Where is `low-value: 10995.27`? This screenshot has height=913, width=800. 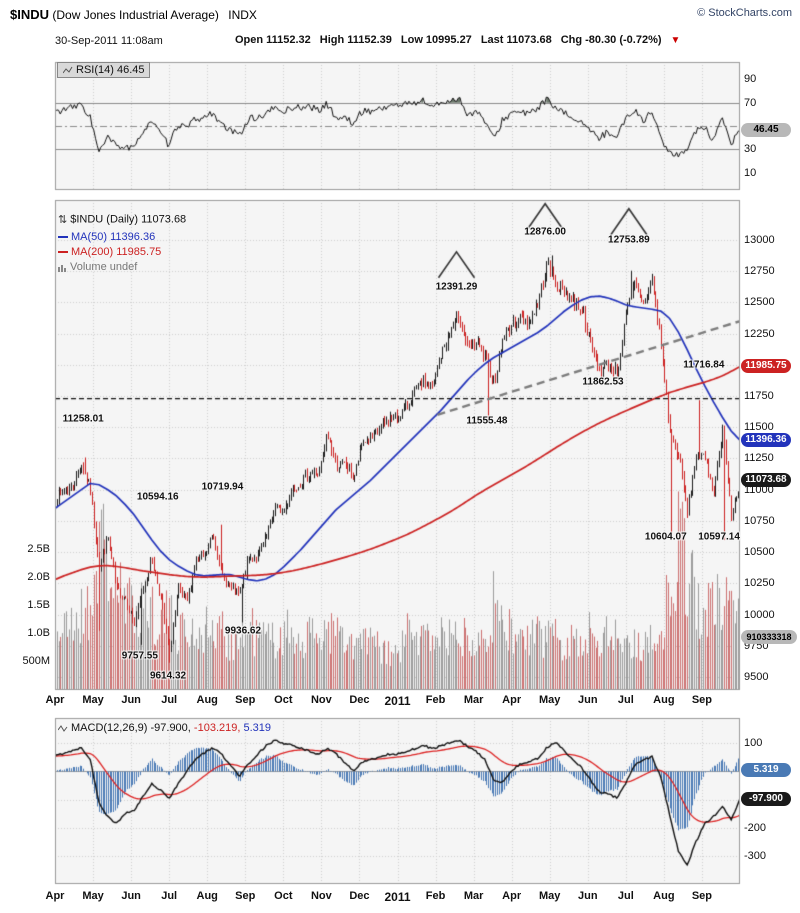
low-value: 10995.27 is located at coordinates (448, 40).